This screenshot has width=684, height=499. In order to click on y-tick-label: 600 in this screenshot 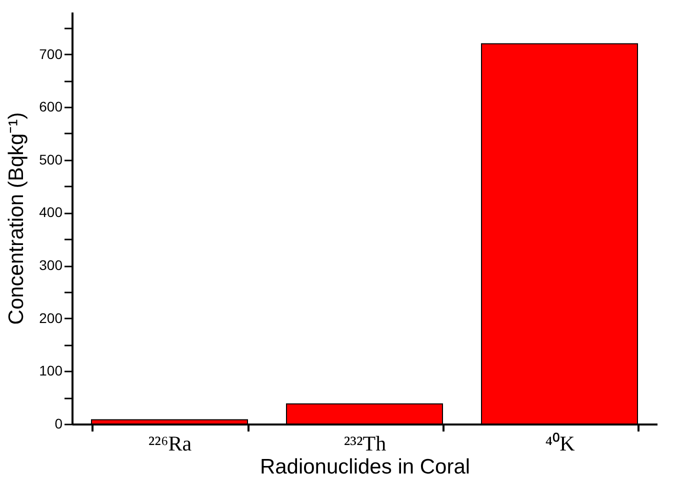, I will do `click(51, 106)`.